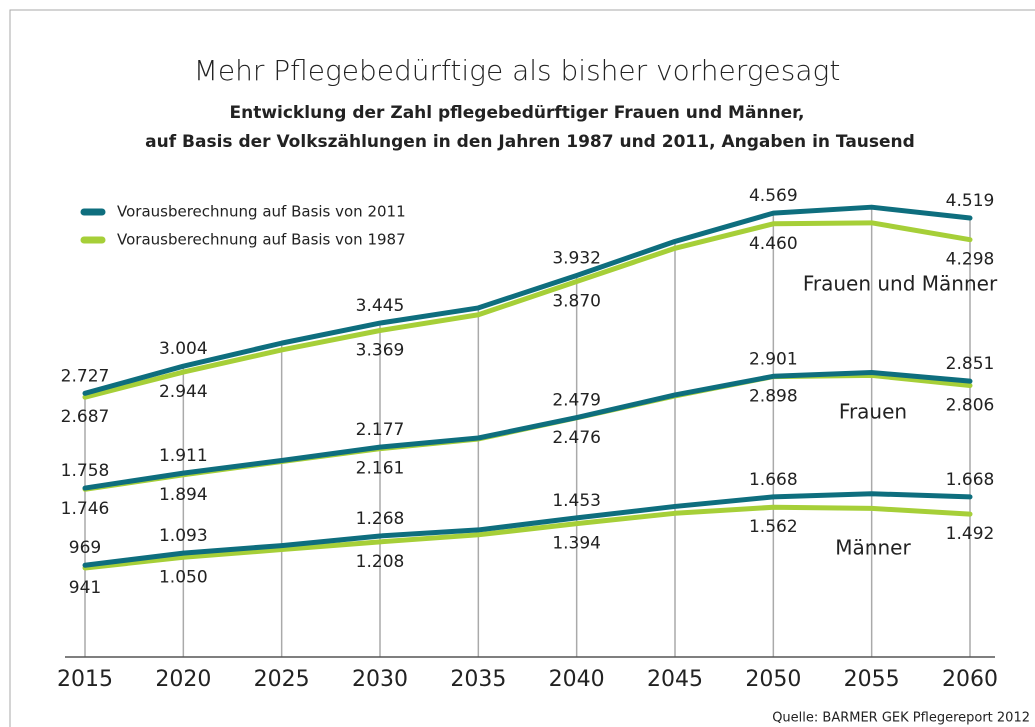 The height and width of the screenshot is (727, 1035). I want to click on data-label: 2.476, so click(576, 438).